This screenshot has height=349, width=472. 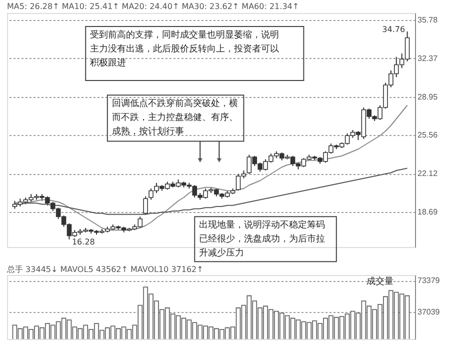 What do you see at coordinates (105, 269) in the screenshot?
I see `chart-title: 总手 33445↓ MAVOL5 43562↑ MAVOL10 37162↑` at bounding box center [105, 269].